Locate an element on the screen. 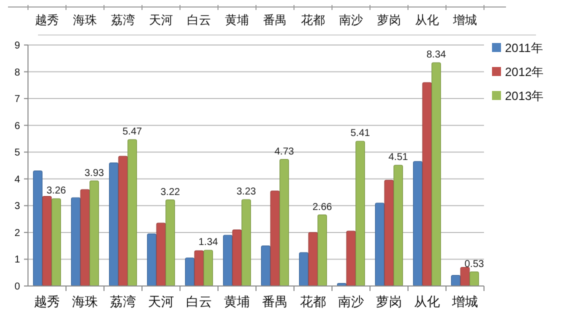 The width and height of the screenshot is (566, 332). legend-label: 2012年 is located at coordinates (524, 72).